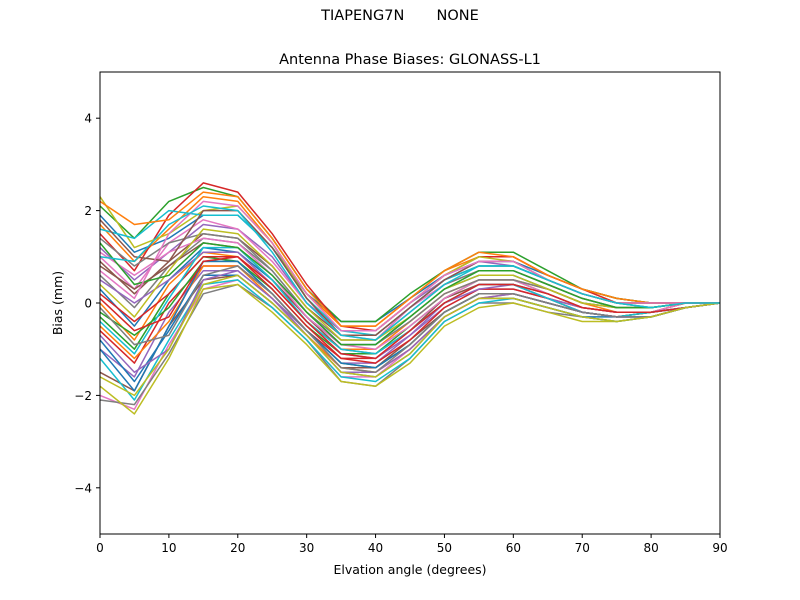 The image size is (800, 600). What do you see at coordinates (88, 119) in the screenshot?
I see `y-tick-label: 4` at bounding box center [88, 119].